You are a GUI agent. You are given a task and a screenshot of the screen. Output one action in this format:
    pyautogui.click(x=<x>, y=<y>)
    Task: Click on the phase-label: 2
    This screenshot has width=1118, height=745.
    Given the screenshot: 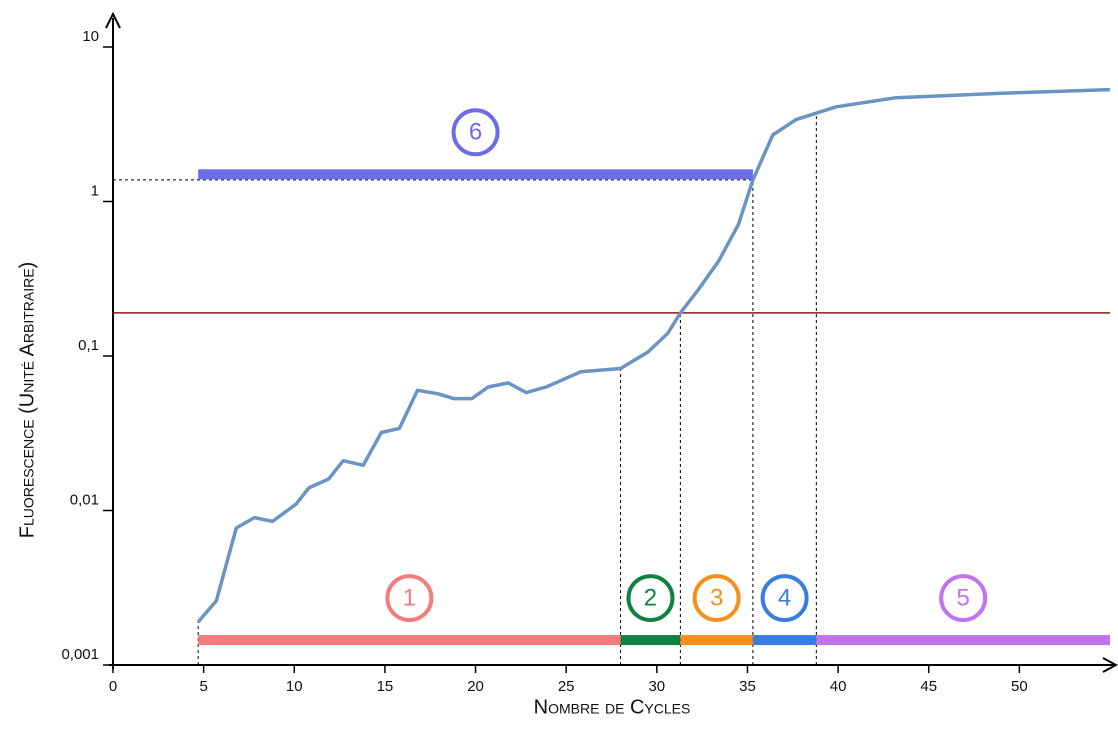 What is the action you would take?
    pyautogui.click(x=650, y=597)
    